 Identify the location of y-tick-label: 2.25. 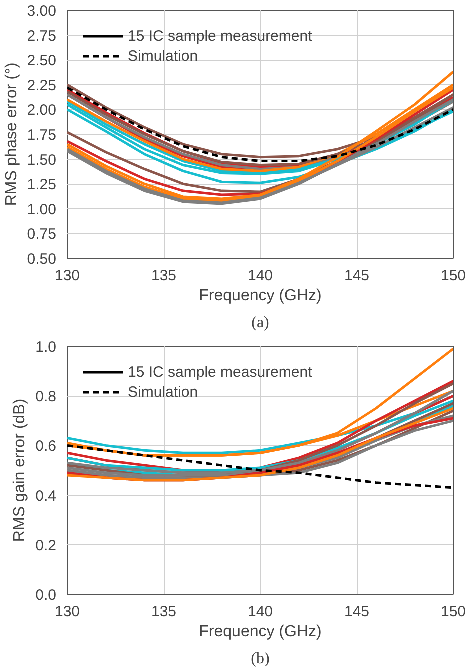
(42, 85).